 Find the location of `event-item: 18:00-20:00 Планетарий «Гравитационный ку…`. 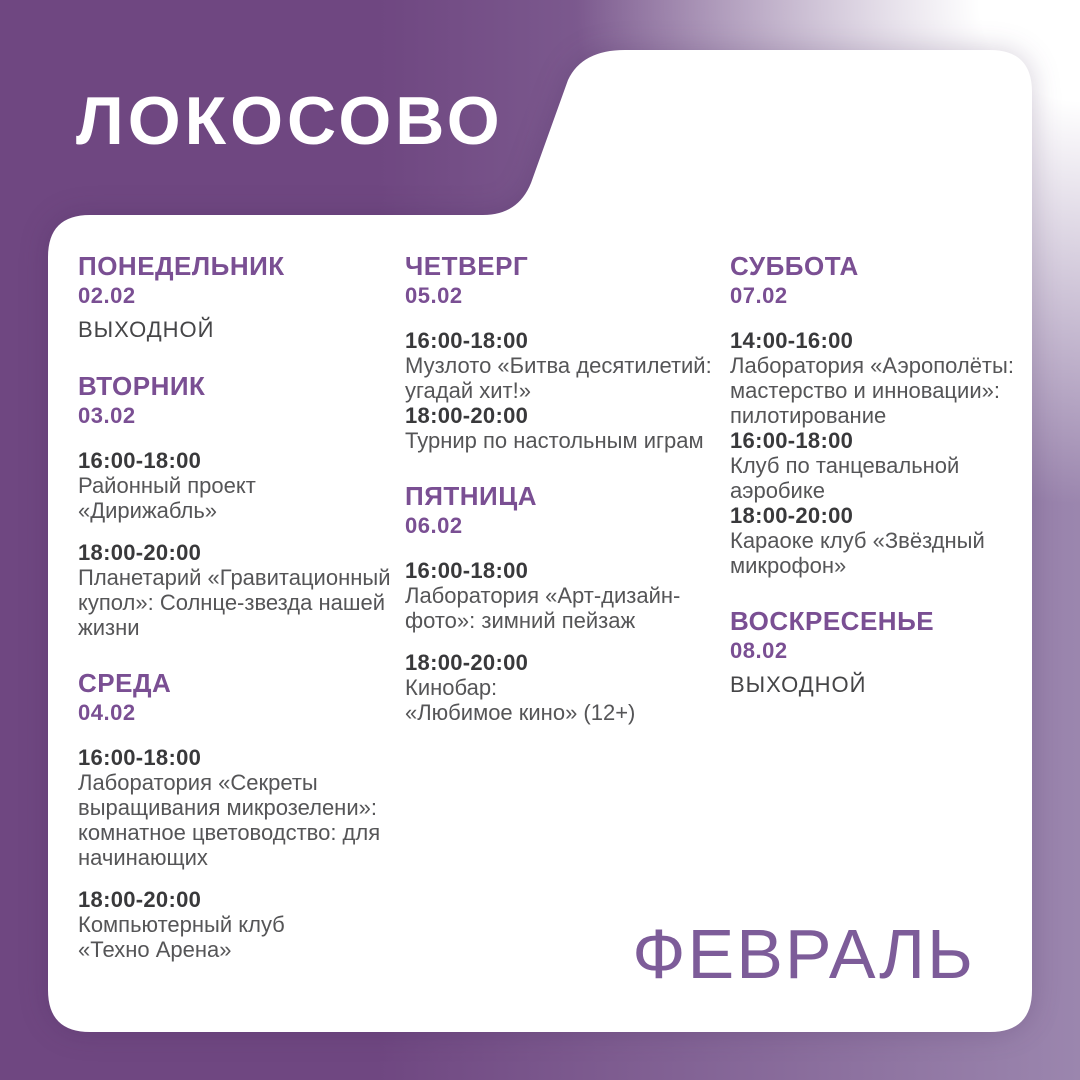

event-item: 18:00-20:00 Планетарий «Гравитационный ку… is located at coordinates (243, 590).